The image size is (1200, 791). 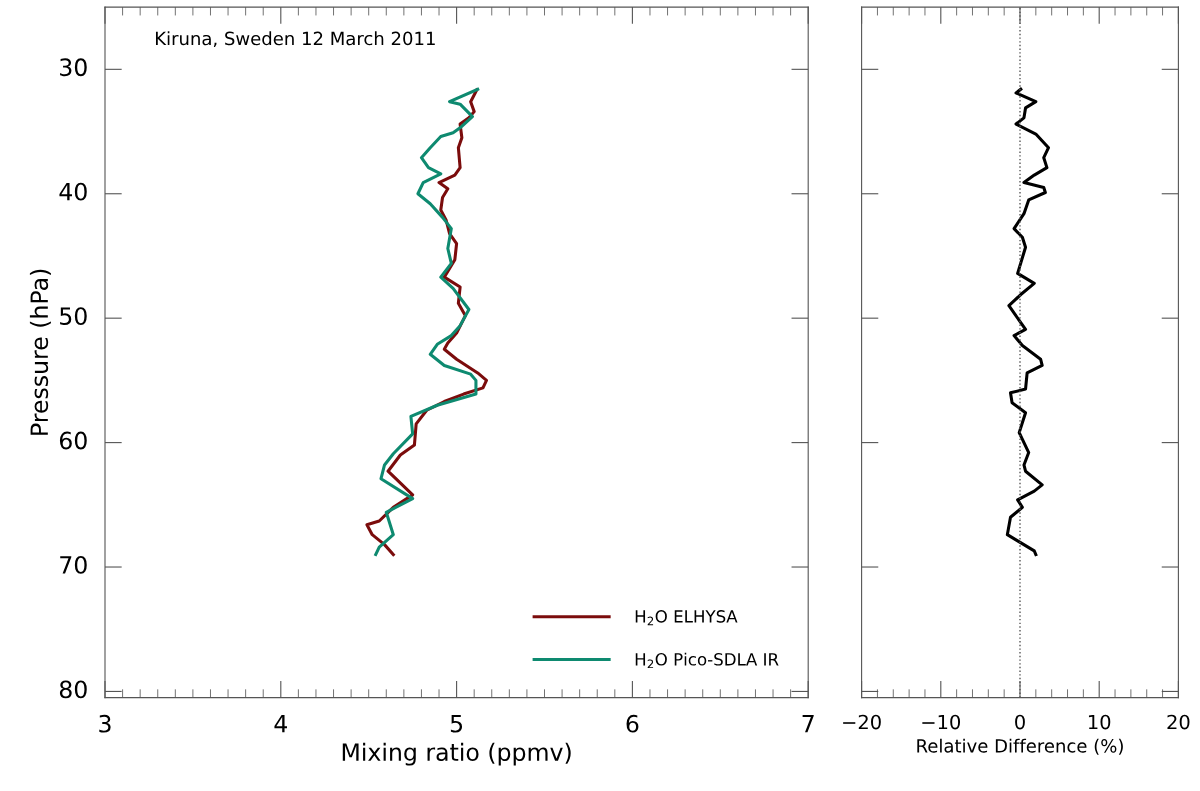 I want to click on y-tick-label: 30, so click(x=73, y=67).